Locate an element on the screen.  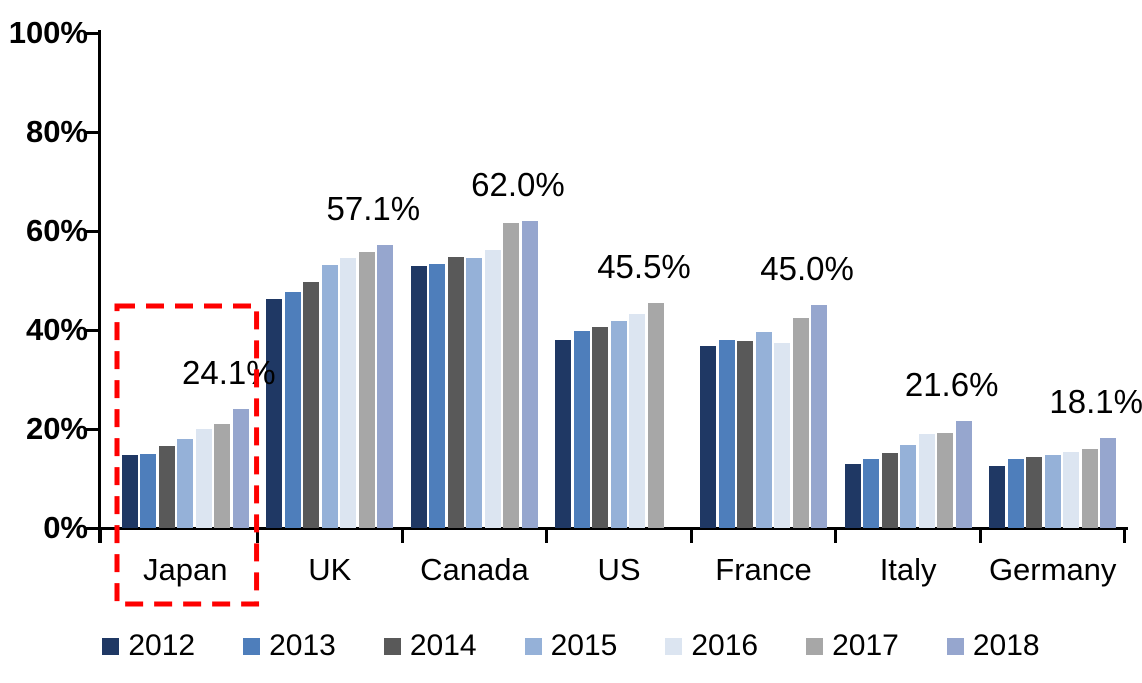
bar-uk-2013 is located at coordinates (292, 409).